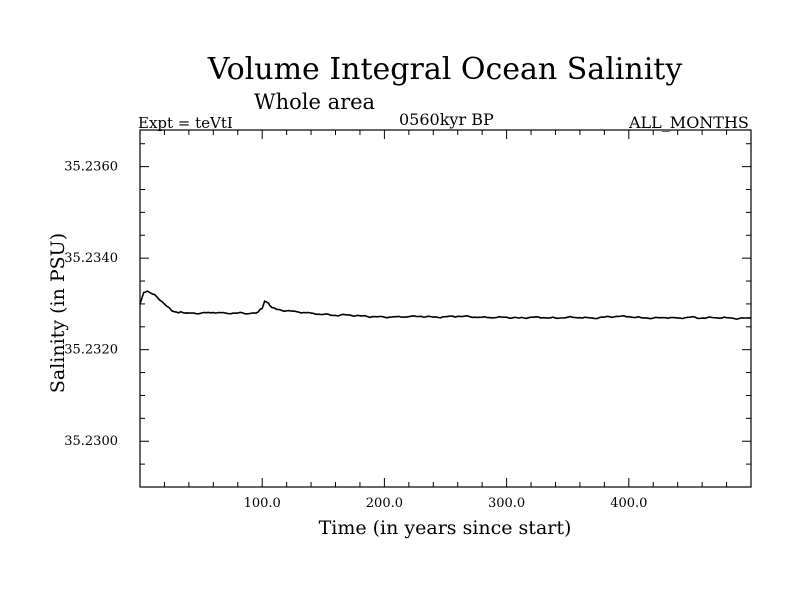  I want to click on x-tick-label: 100.0, so click(262, 503).